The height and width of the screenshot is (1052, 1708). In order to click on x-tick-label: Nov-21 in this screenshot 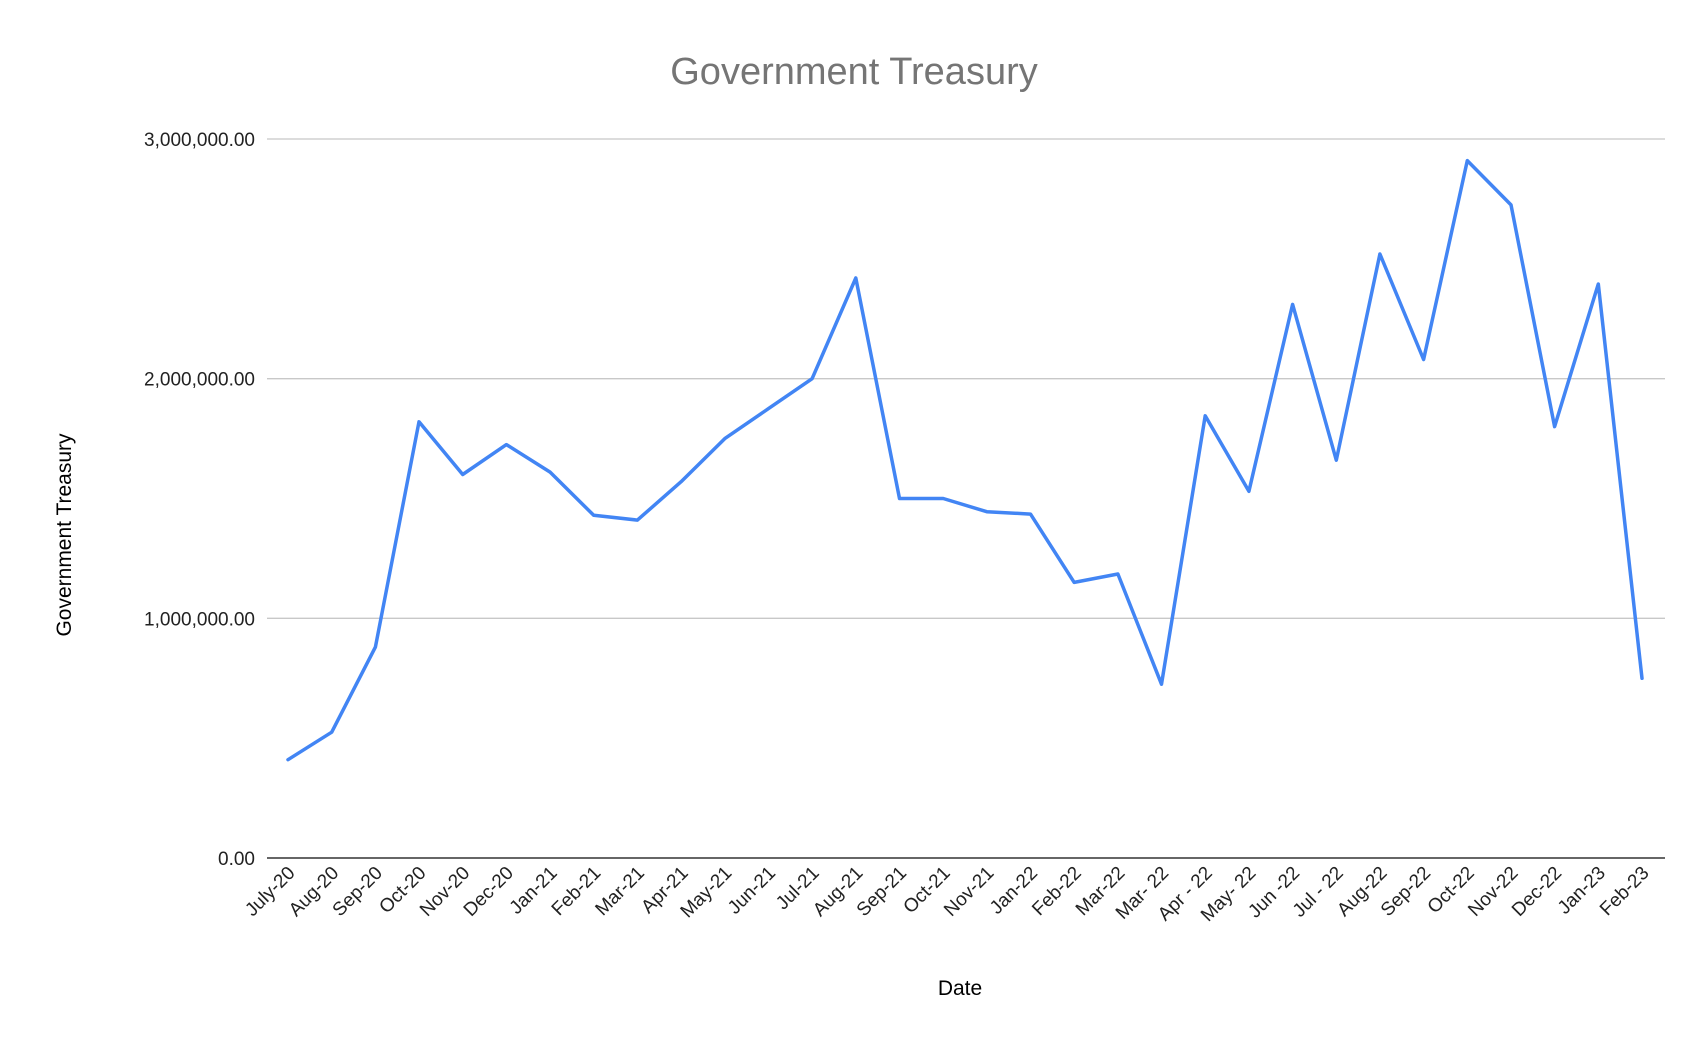, I will do `click(969, 892)`.